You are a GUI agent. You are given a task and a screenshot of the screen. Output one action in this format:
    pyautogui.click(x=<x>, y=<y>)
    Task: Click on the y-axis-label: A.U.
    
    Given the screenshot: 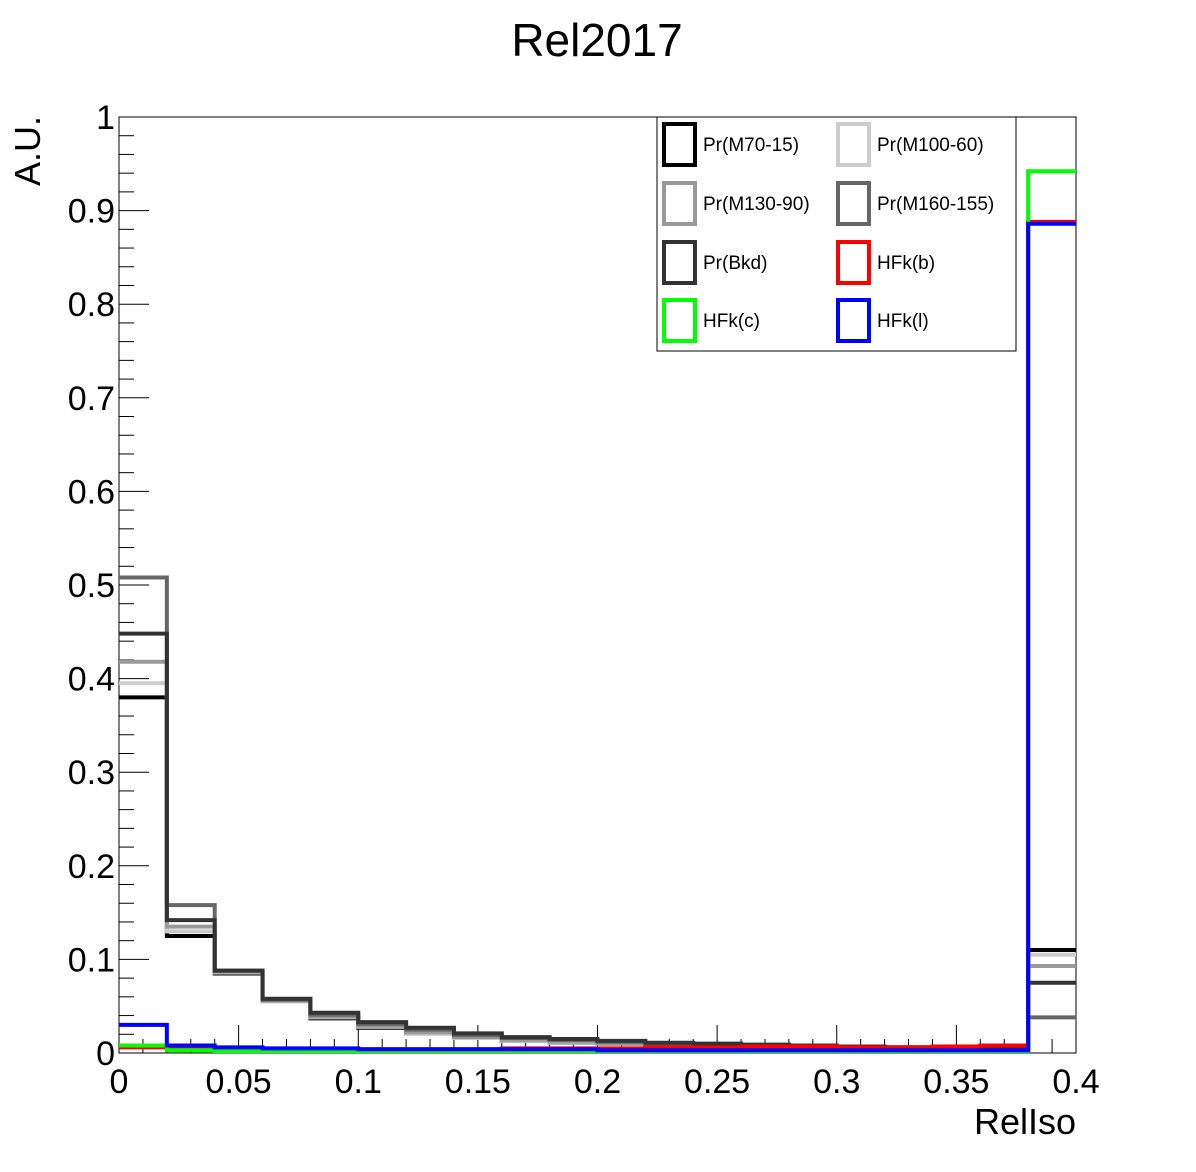 What is the action you would take?
    pyautogui.click(x=27, y=151)
    